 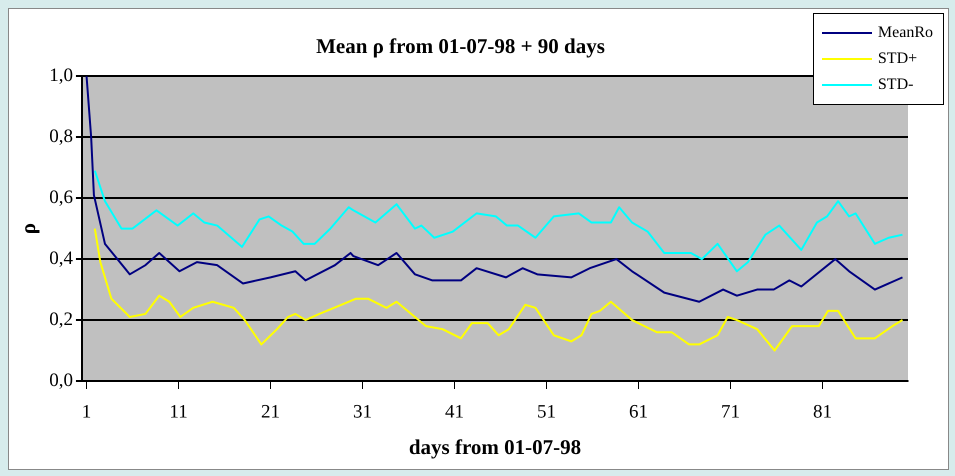 I want to click on y-tick-label: 0,2, so click(x=61, y=319).